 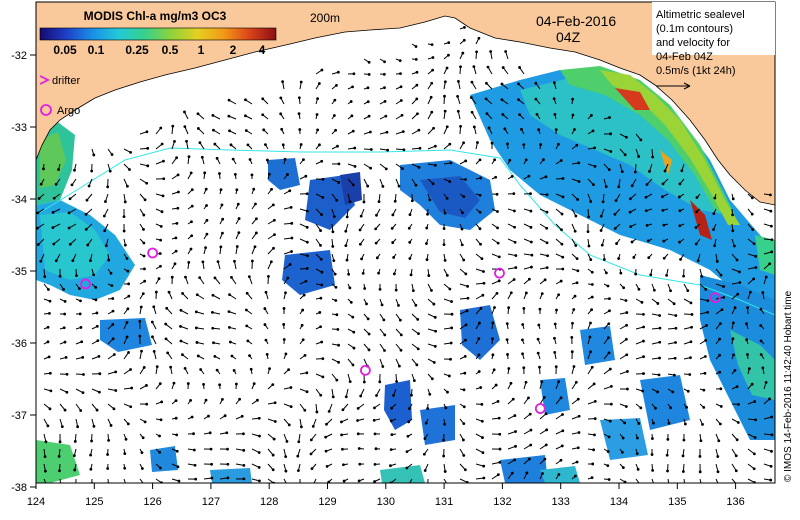 What do you see at coordinates (386, 502) in the screenshot?
I see `lon-tick-label: 130` at bounding box center [386, 502].